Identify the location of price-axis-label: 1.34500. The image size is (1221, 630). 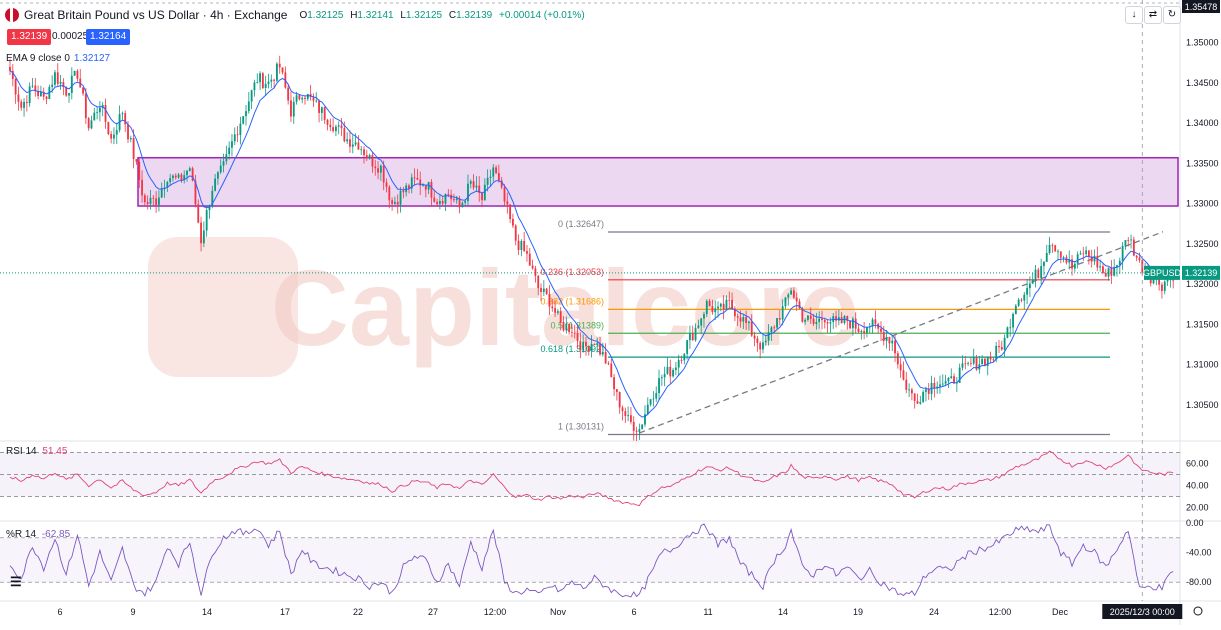
(1202, 83).